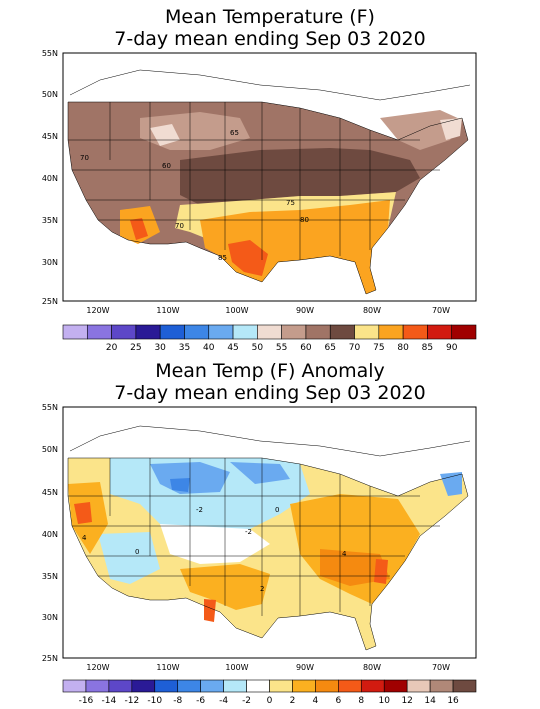 The width and height of the screenshot is (540, 709). What do you see at coordinates (304, 220) in the screenshot?
I see `contour-label: 80` at bounding box center [304, 220].